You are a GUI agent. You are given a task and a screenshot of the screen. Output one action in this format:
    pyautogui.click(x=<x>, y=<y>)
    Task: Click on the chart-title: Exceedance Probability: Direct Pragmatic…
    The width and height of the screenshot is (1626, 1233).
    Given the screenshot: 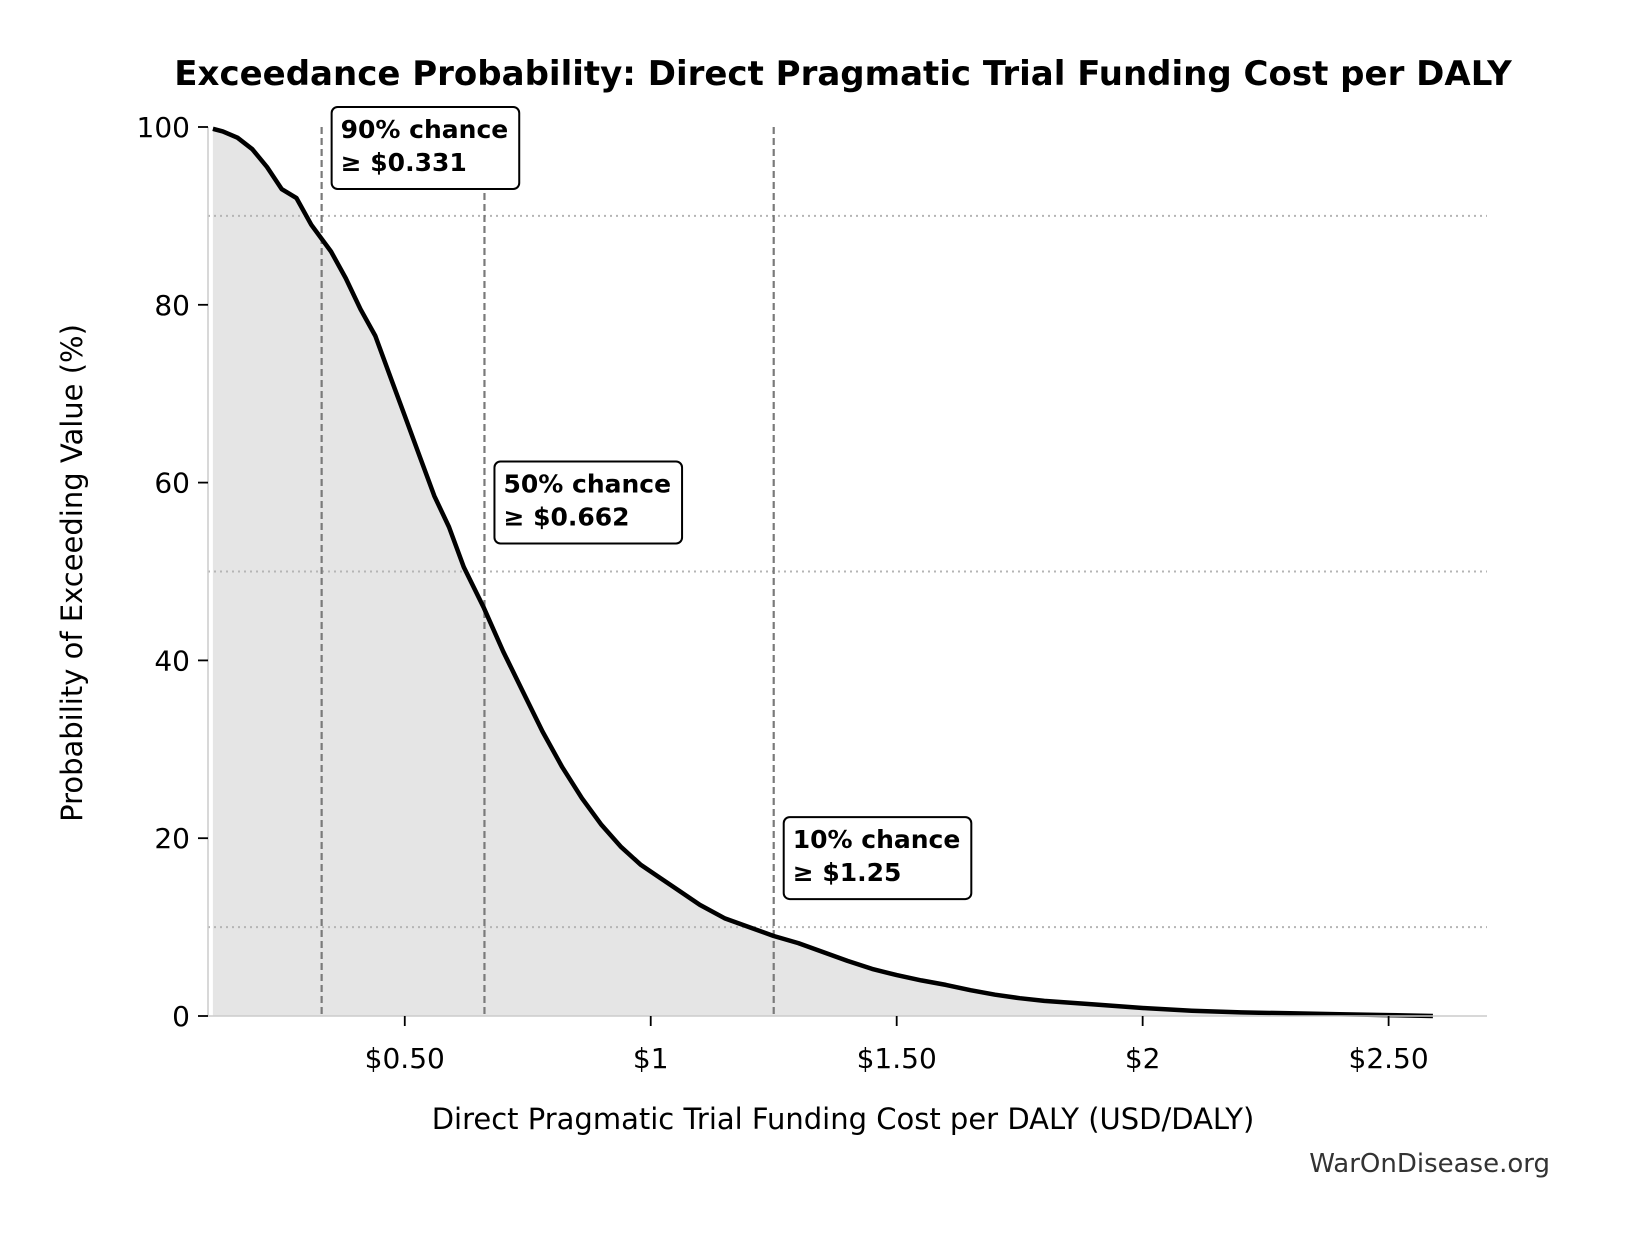 What is the action you would take?
    pyautogui.click(x=843, y=74)
    